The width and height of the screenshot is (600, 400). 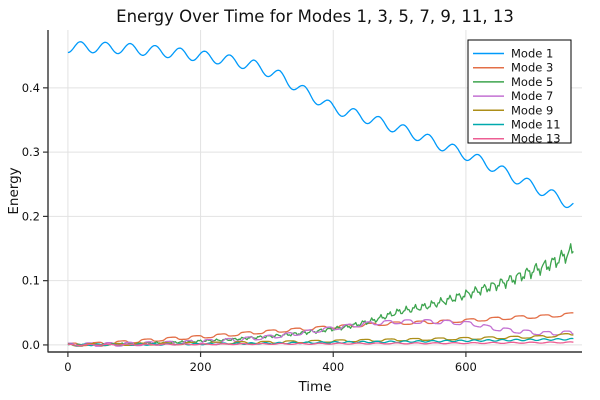 I want to click on legend-entry: Mode 13, so click(x=517, y=139).